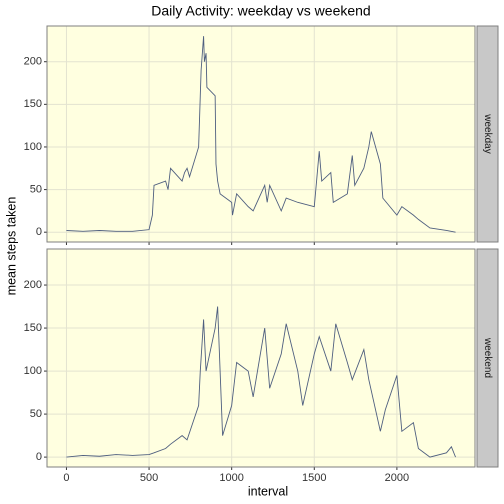 This screenshot has width=504, height=504. What do you see at coordinates (260, 11) in the screenshot?
I see `chart-title: Daily Activity: weekday vs weekend` at bounding box center [260, 11].